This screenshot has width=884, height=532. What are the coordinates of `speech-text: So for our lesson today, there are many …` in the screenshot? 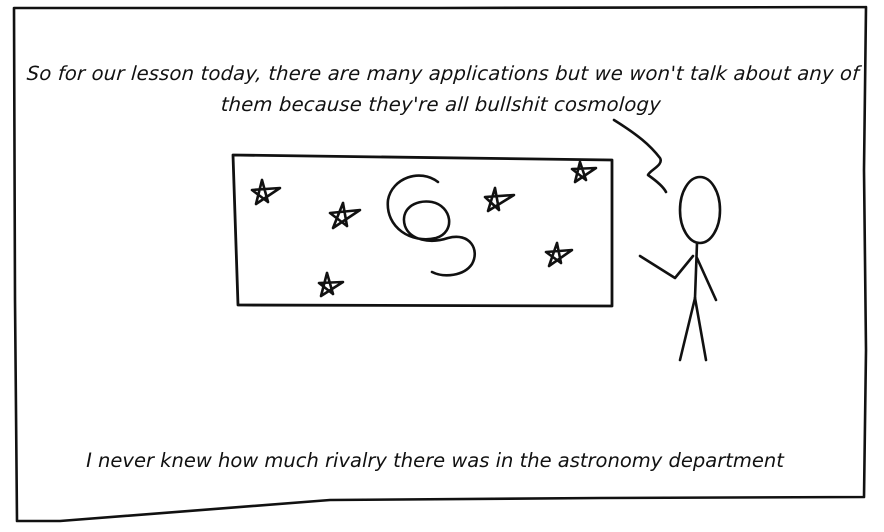 It's located at (443, 89).